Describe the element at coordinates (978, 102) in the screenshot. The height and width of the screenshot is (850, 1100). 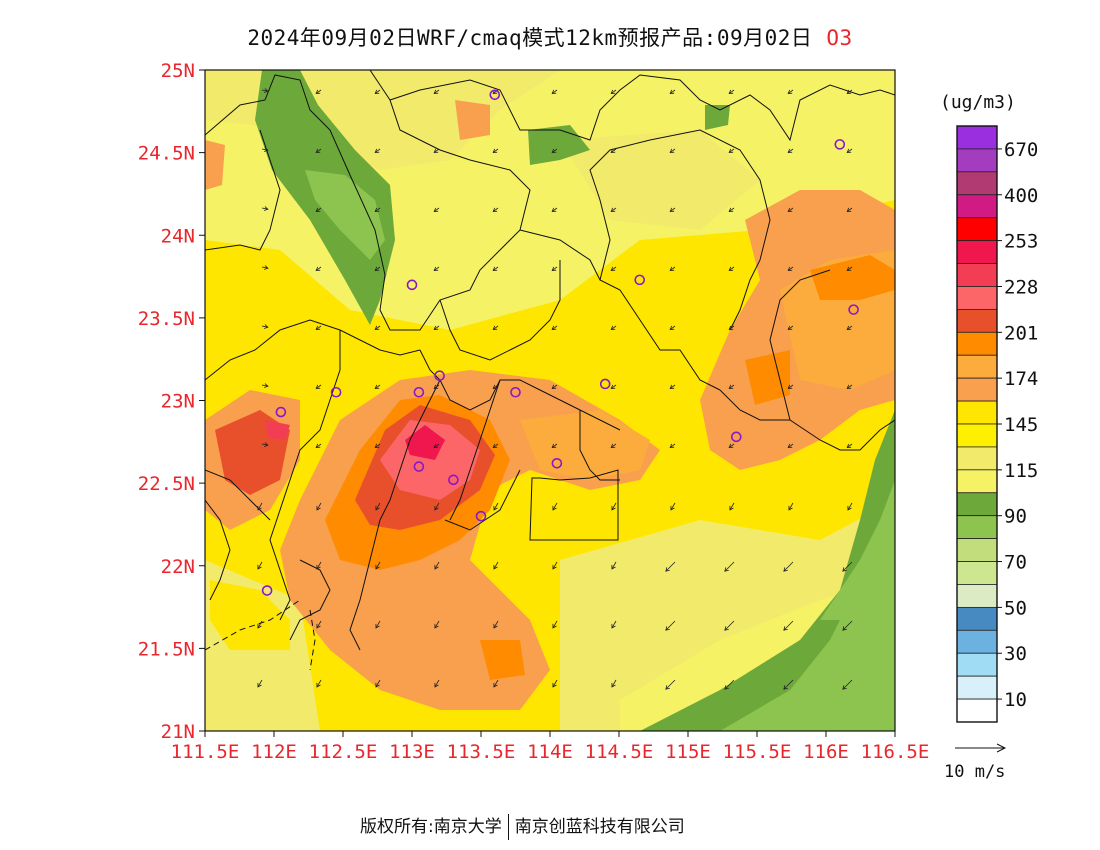
I see `legend-unit: (ug/m3)` at that location.